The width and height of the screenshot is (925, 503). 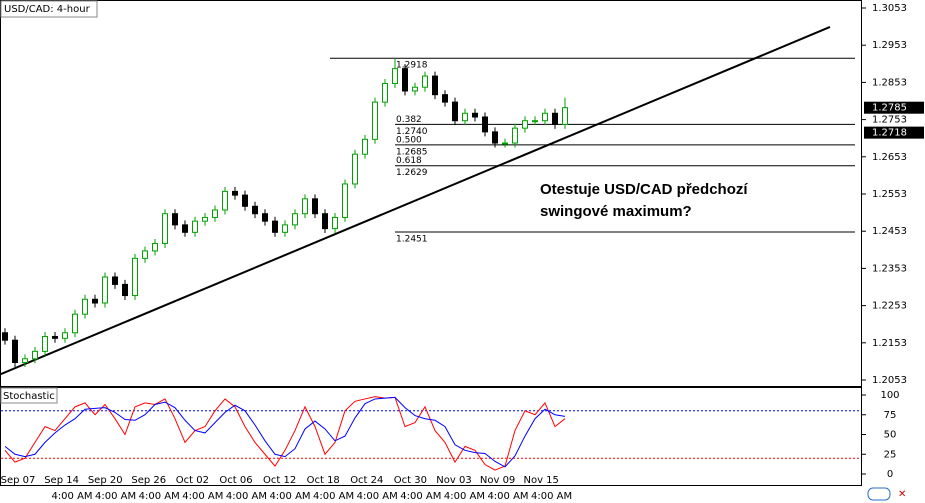 I want to click on stoch-tick-label: 75, so click(x=890, y=415).